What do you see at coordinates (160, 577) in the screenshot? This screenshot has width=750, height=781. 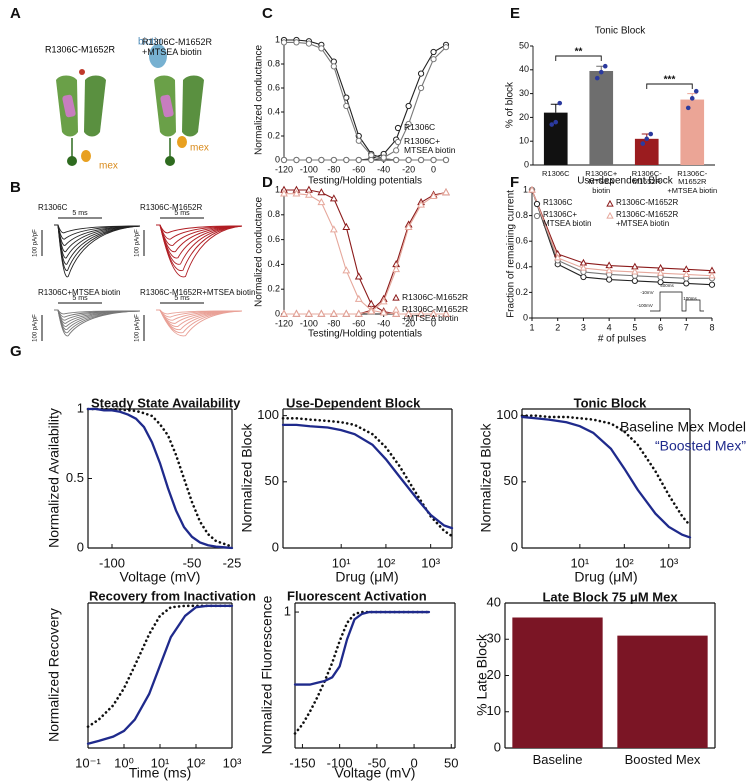 I see `x-axis-label: Voltage (mV)` at bounding box center [160, 577].